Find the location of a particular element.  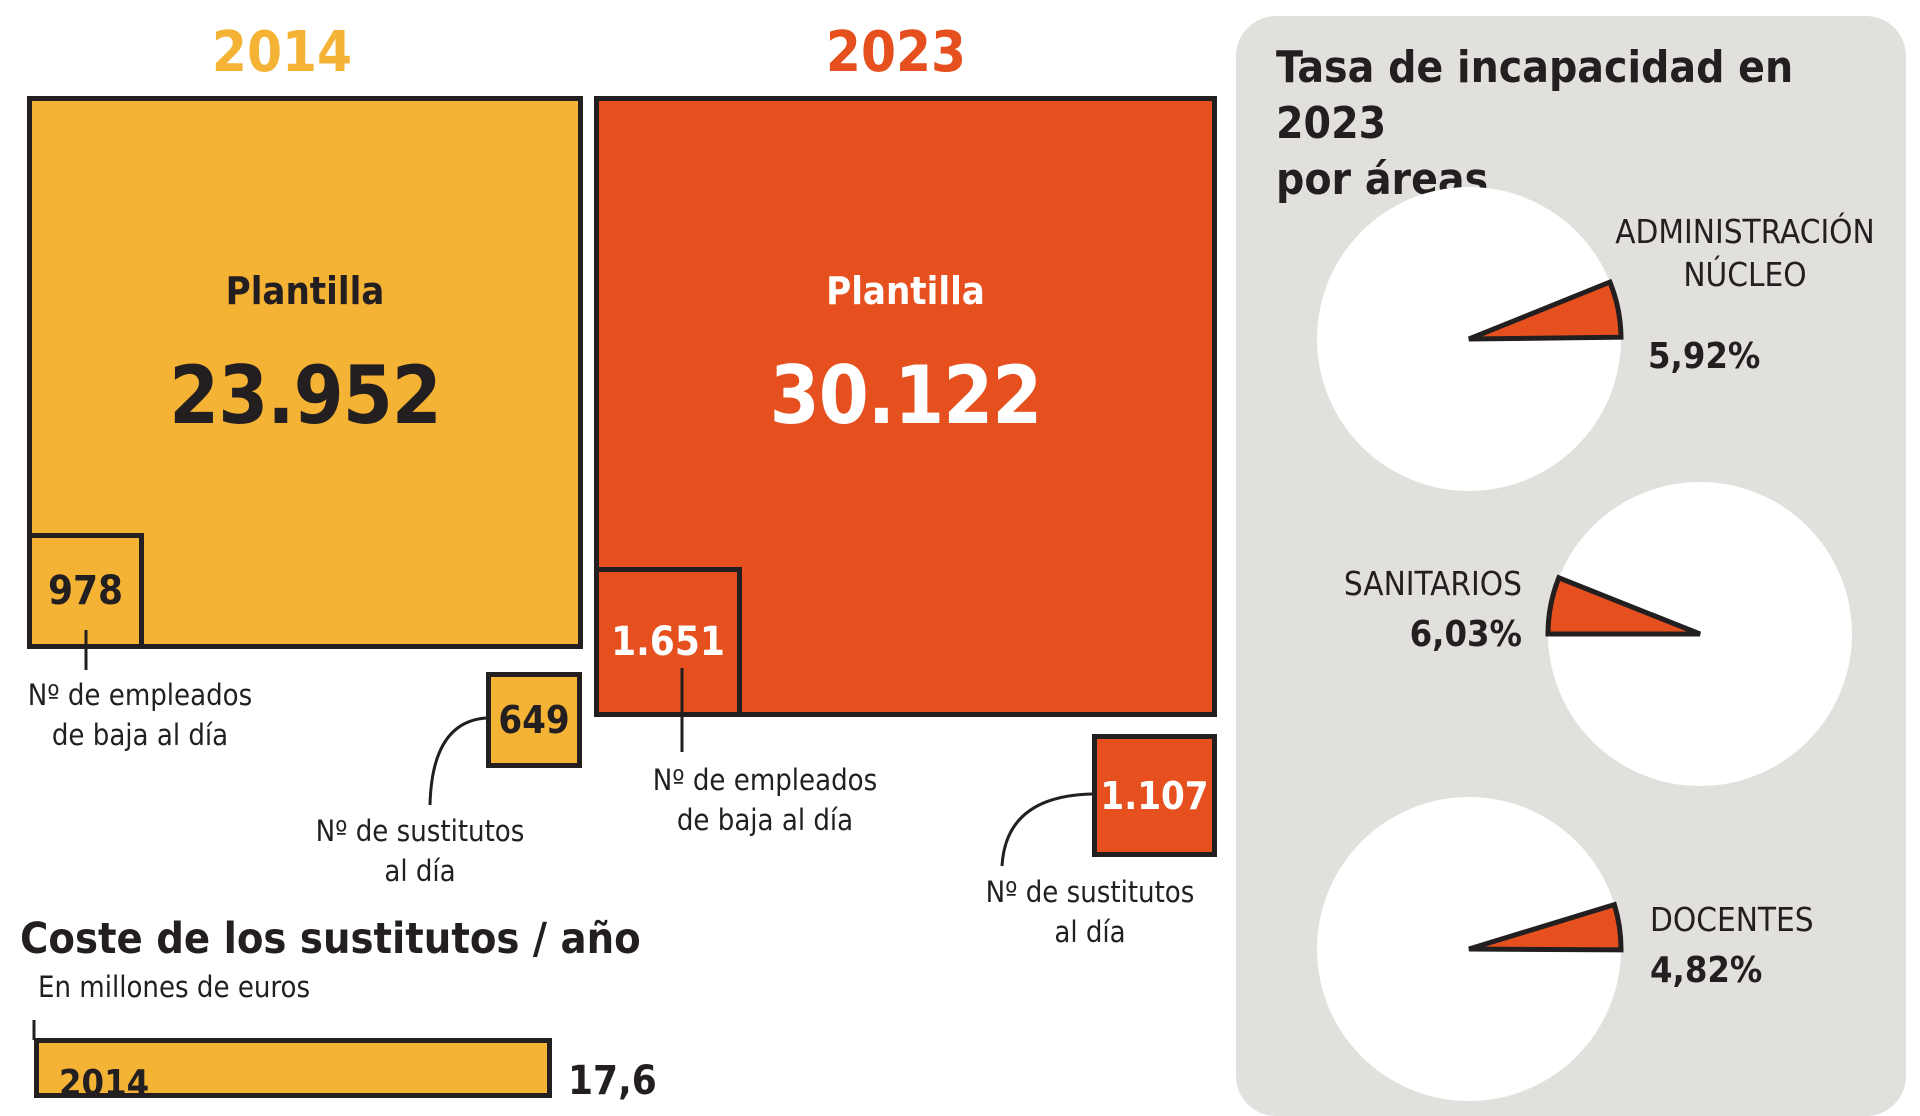

baja-2023-box: 1.651 is located at coordinates (668, 642).